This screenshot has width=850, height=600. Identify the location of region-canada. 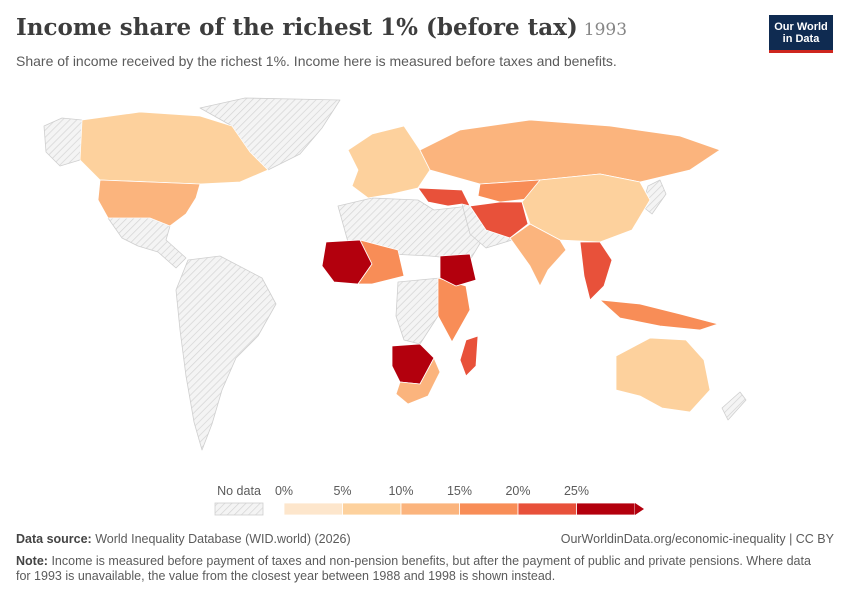
(174, 148).